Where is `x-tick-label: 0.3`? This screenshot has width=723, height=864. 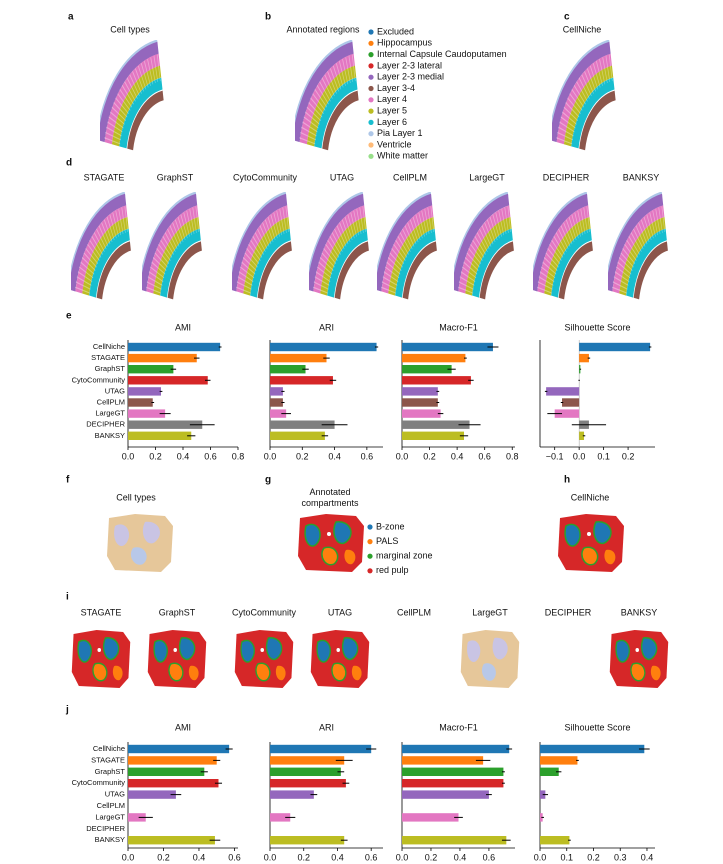
x-tick-label: 0.3 is located at coordinates (620, 857).